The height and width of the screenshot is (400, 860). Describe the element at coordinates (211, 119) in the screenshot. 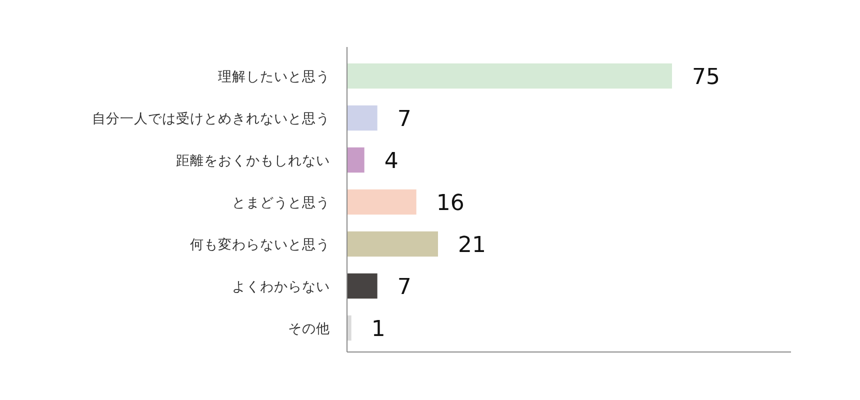

I see `y-tick-label: 自分一人では受けとめきれないと思う` at that location.